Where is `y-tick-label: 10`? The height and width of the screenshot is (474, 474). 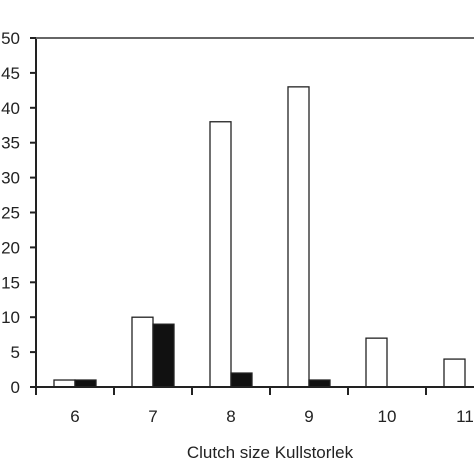 y-tick-label: 10 is located at coordinates (10, 317).